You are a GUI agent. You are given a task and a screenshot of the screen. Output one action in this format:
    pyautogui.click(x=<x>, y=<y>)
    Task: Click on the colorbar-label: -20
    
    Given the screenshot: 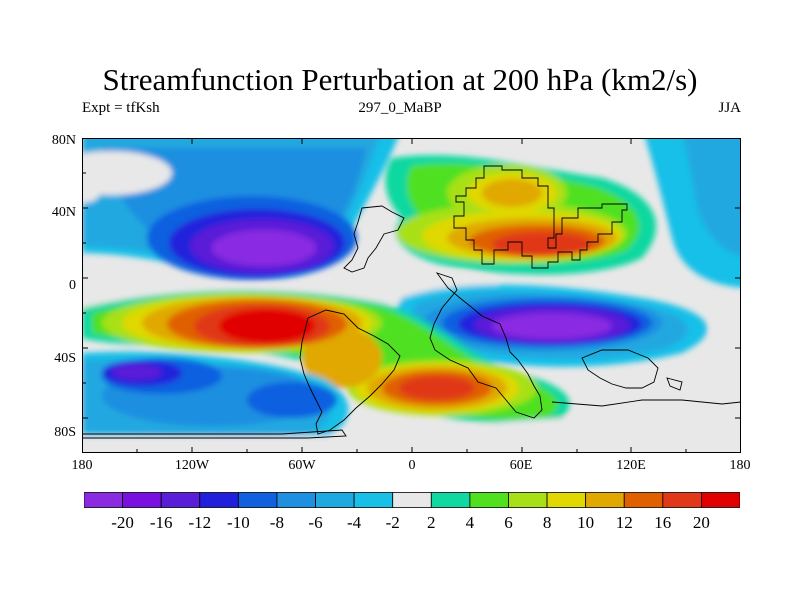 What is the action you would take?
    pyautogui.click(x=122, y=522)
    